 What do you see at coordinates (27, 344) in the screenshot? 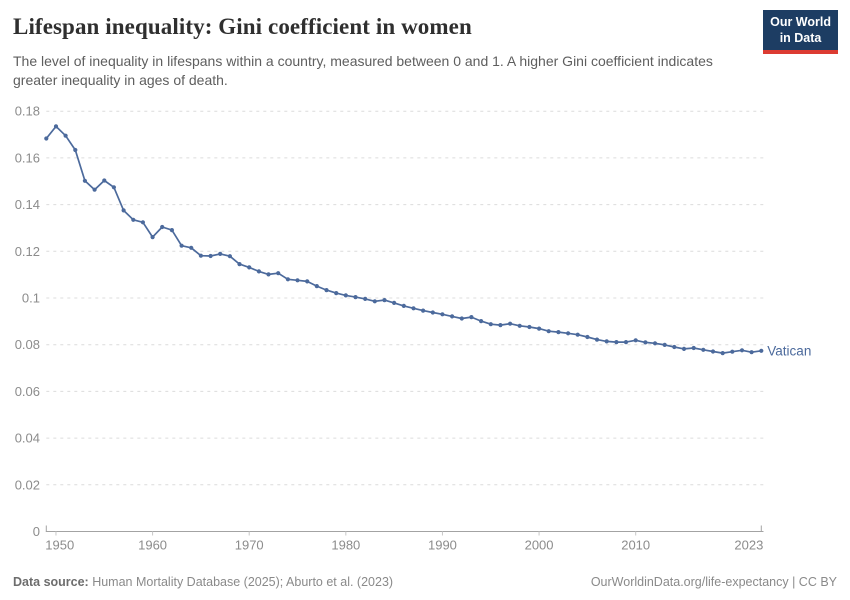
I see `y-tick-label: 0.08` at bounding box center [27, 344].